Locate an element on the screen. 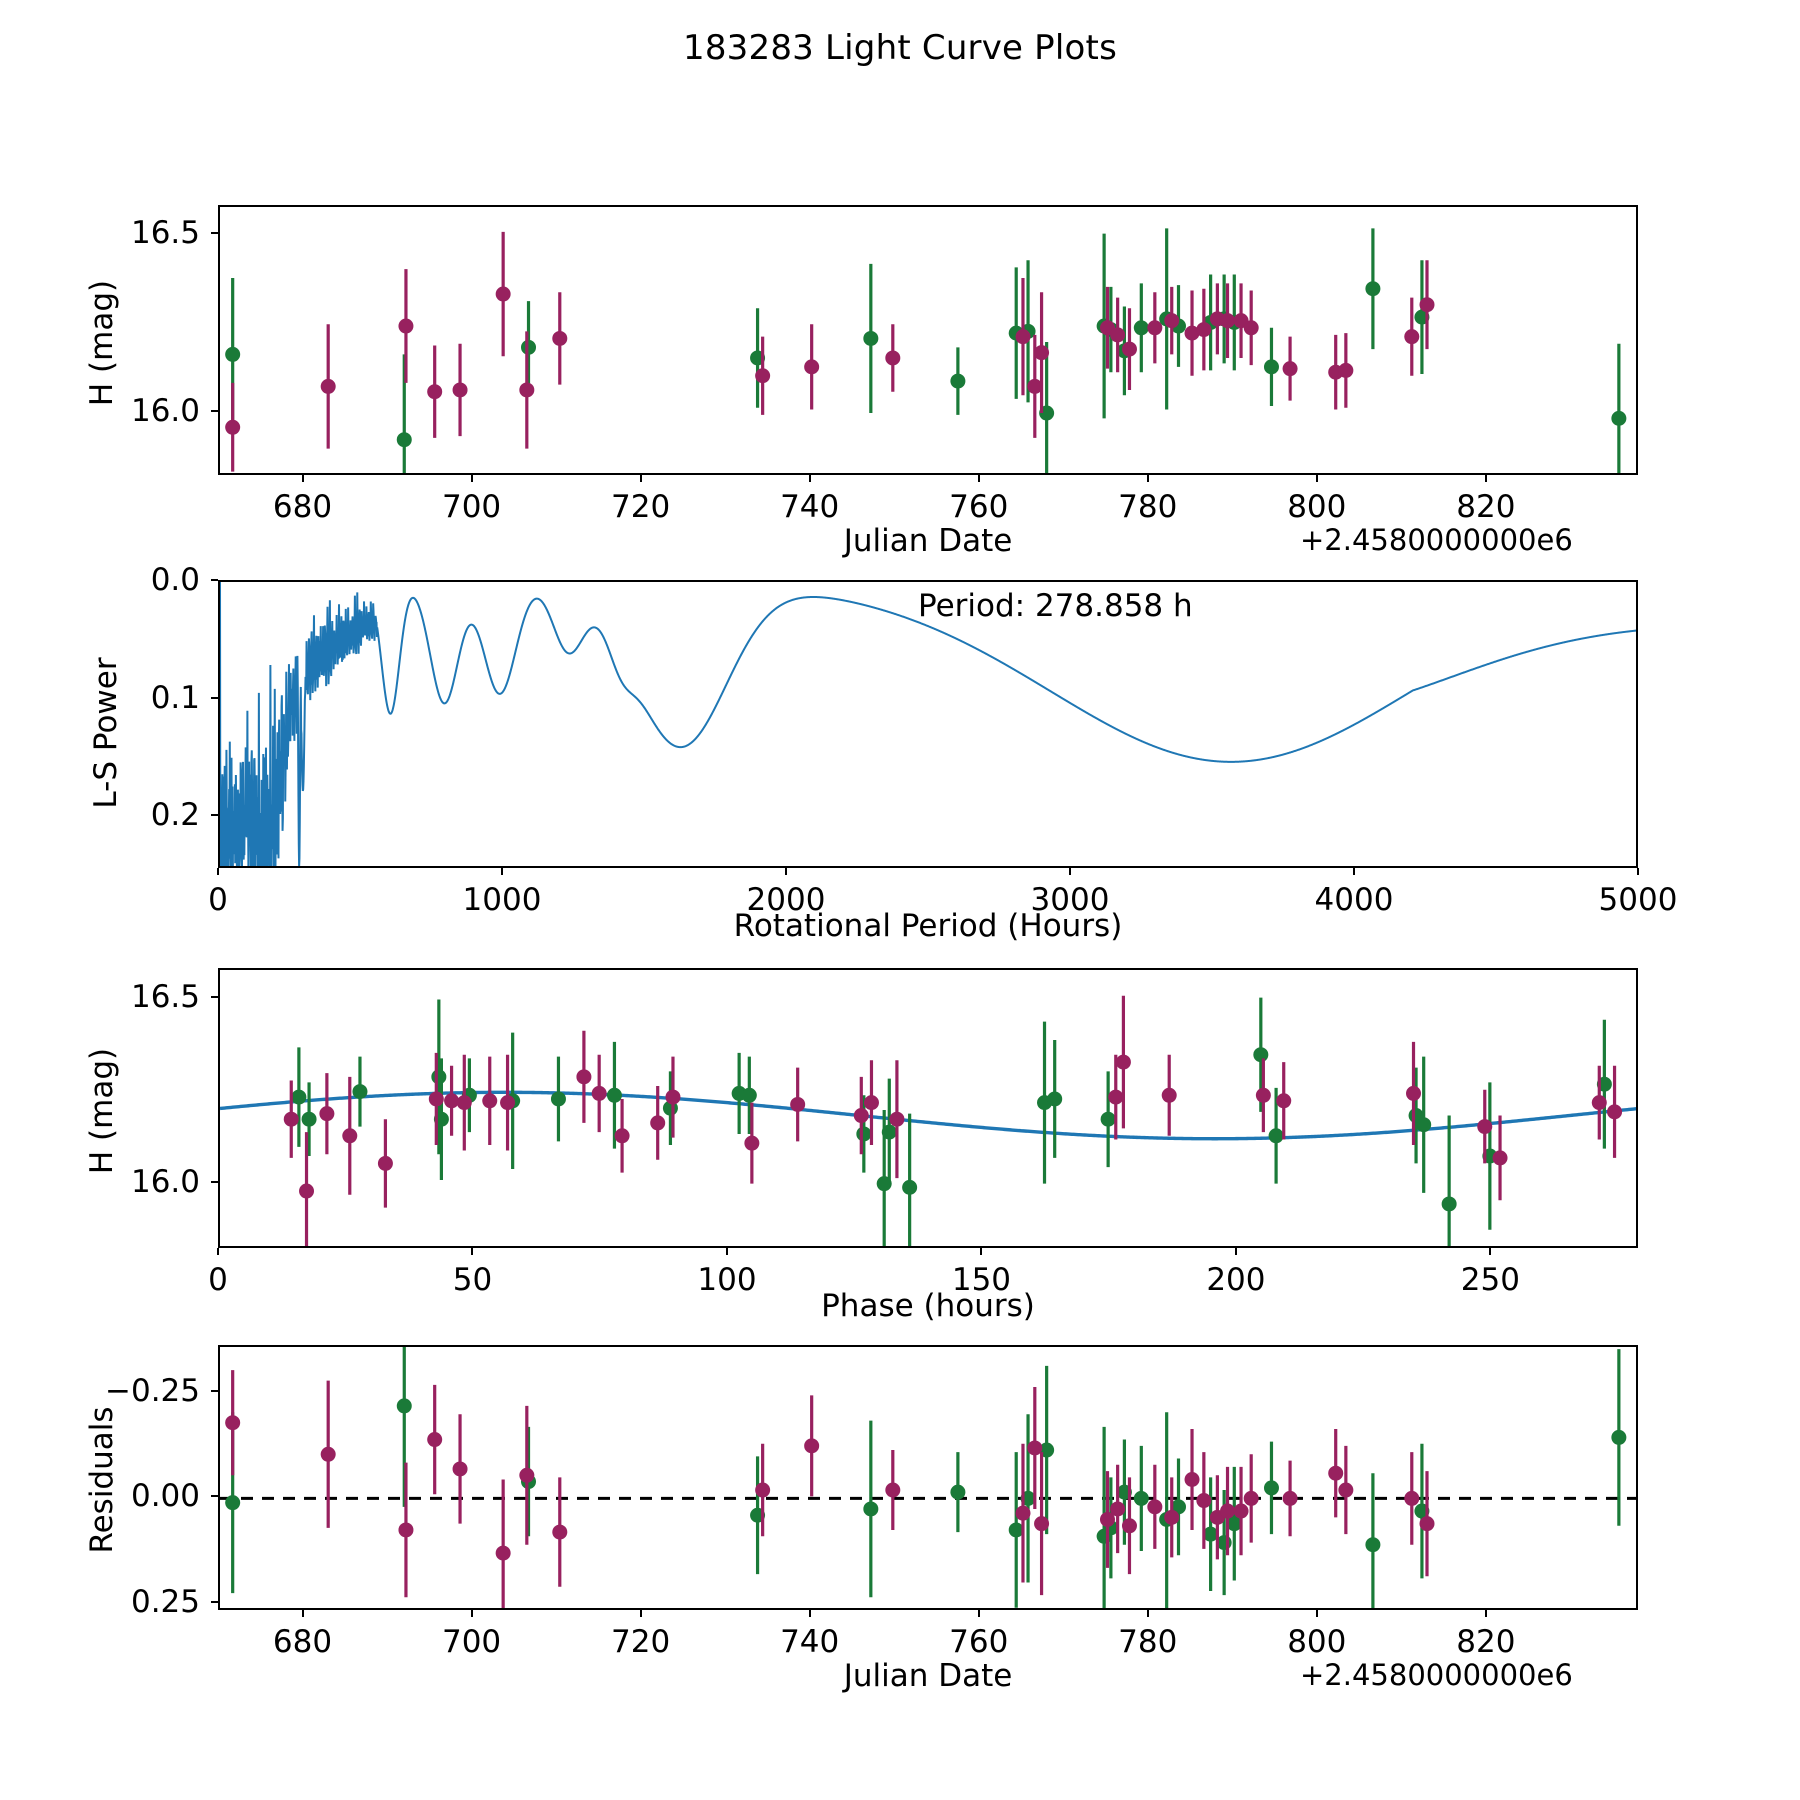  x-tick-label: 200 is located at coordinates (1236, 1280).